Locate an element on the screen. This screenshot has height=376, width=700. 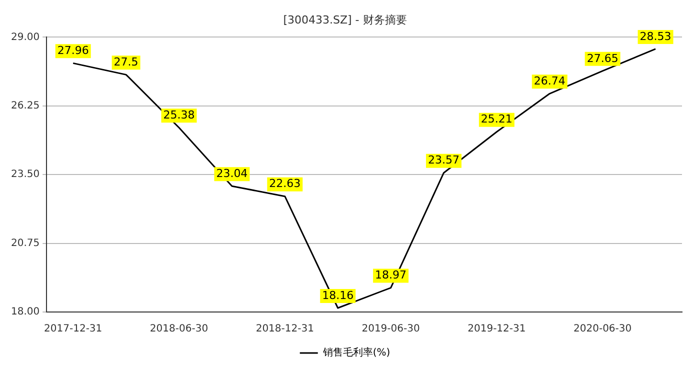
legend-label: 销售毛利率(%) is located at coordinates (356, 352).